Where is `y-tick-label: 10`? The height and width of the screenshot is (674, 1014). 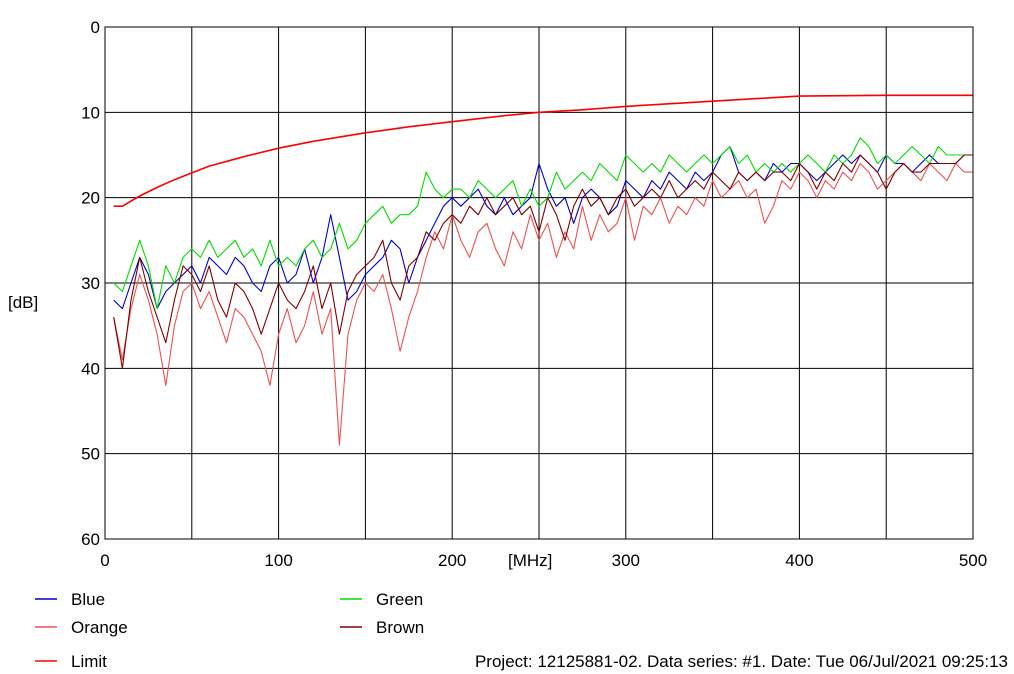
y-tick-label: 10 is located at coordinates (90, 112).